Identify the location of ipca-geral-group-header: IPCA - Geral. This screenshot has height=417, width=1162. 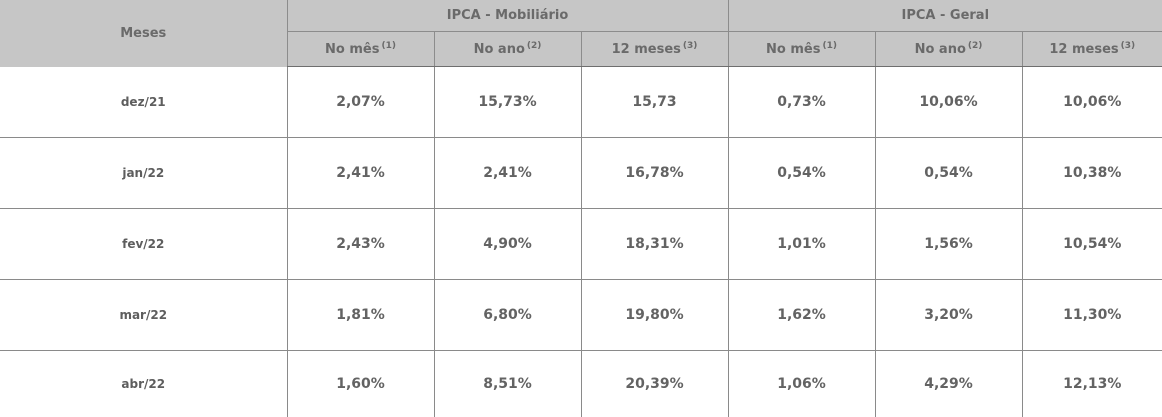
(945, 16).